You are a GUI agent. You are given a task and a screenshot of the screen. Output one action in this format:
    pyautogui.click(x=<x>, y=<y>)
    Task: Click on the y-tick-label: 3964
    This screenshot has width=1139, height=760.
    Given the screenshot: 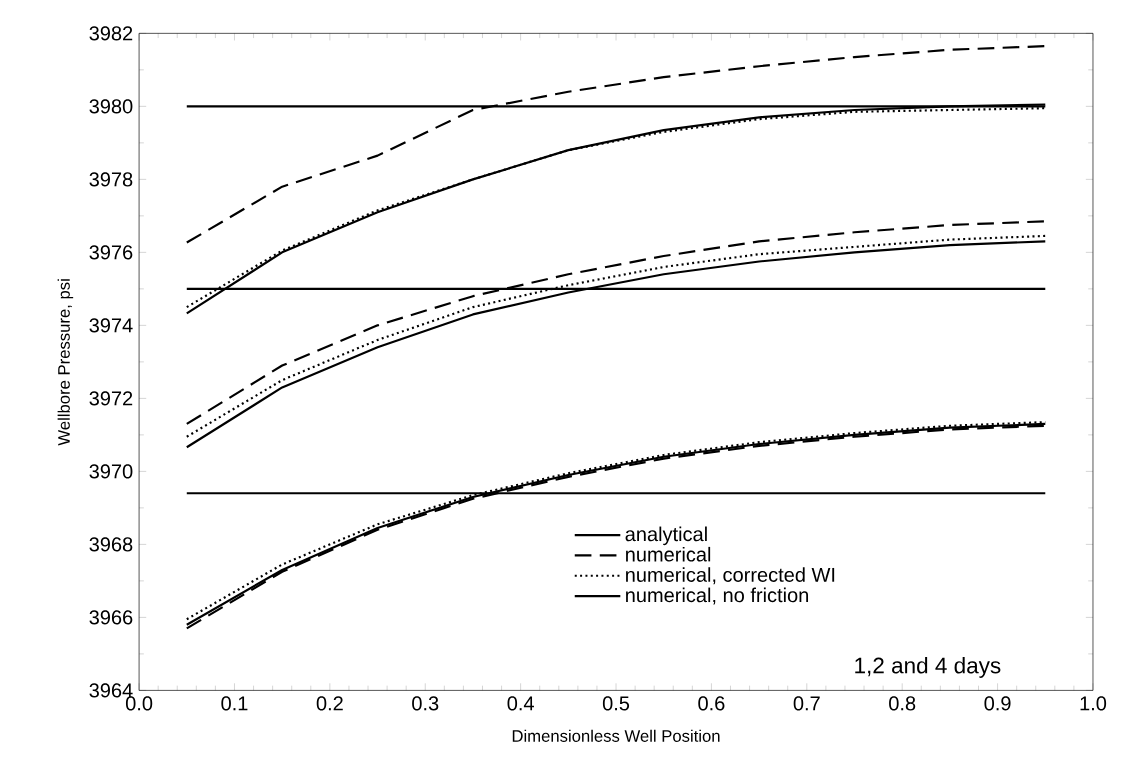 What is the action you would take?
    pyautogui.click(x=111, y=690)
    